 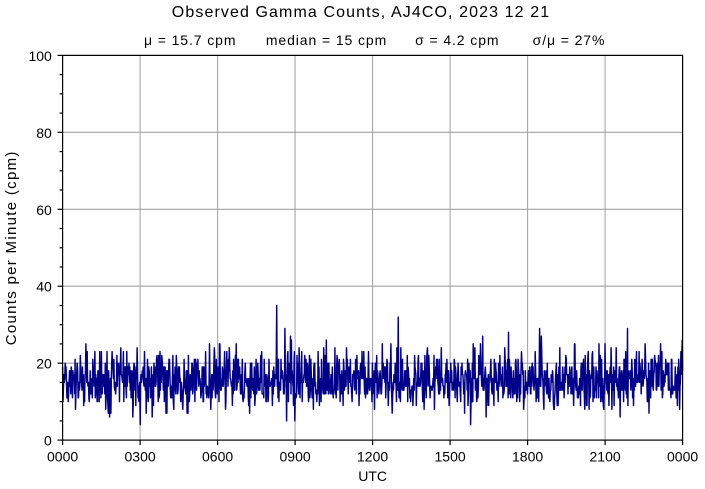 I want to click on svg-text: 60, so click(x=44, y=210).